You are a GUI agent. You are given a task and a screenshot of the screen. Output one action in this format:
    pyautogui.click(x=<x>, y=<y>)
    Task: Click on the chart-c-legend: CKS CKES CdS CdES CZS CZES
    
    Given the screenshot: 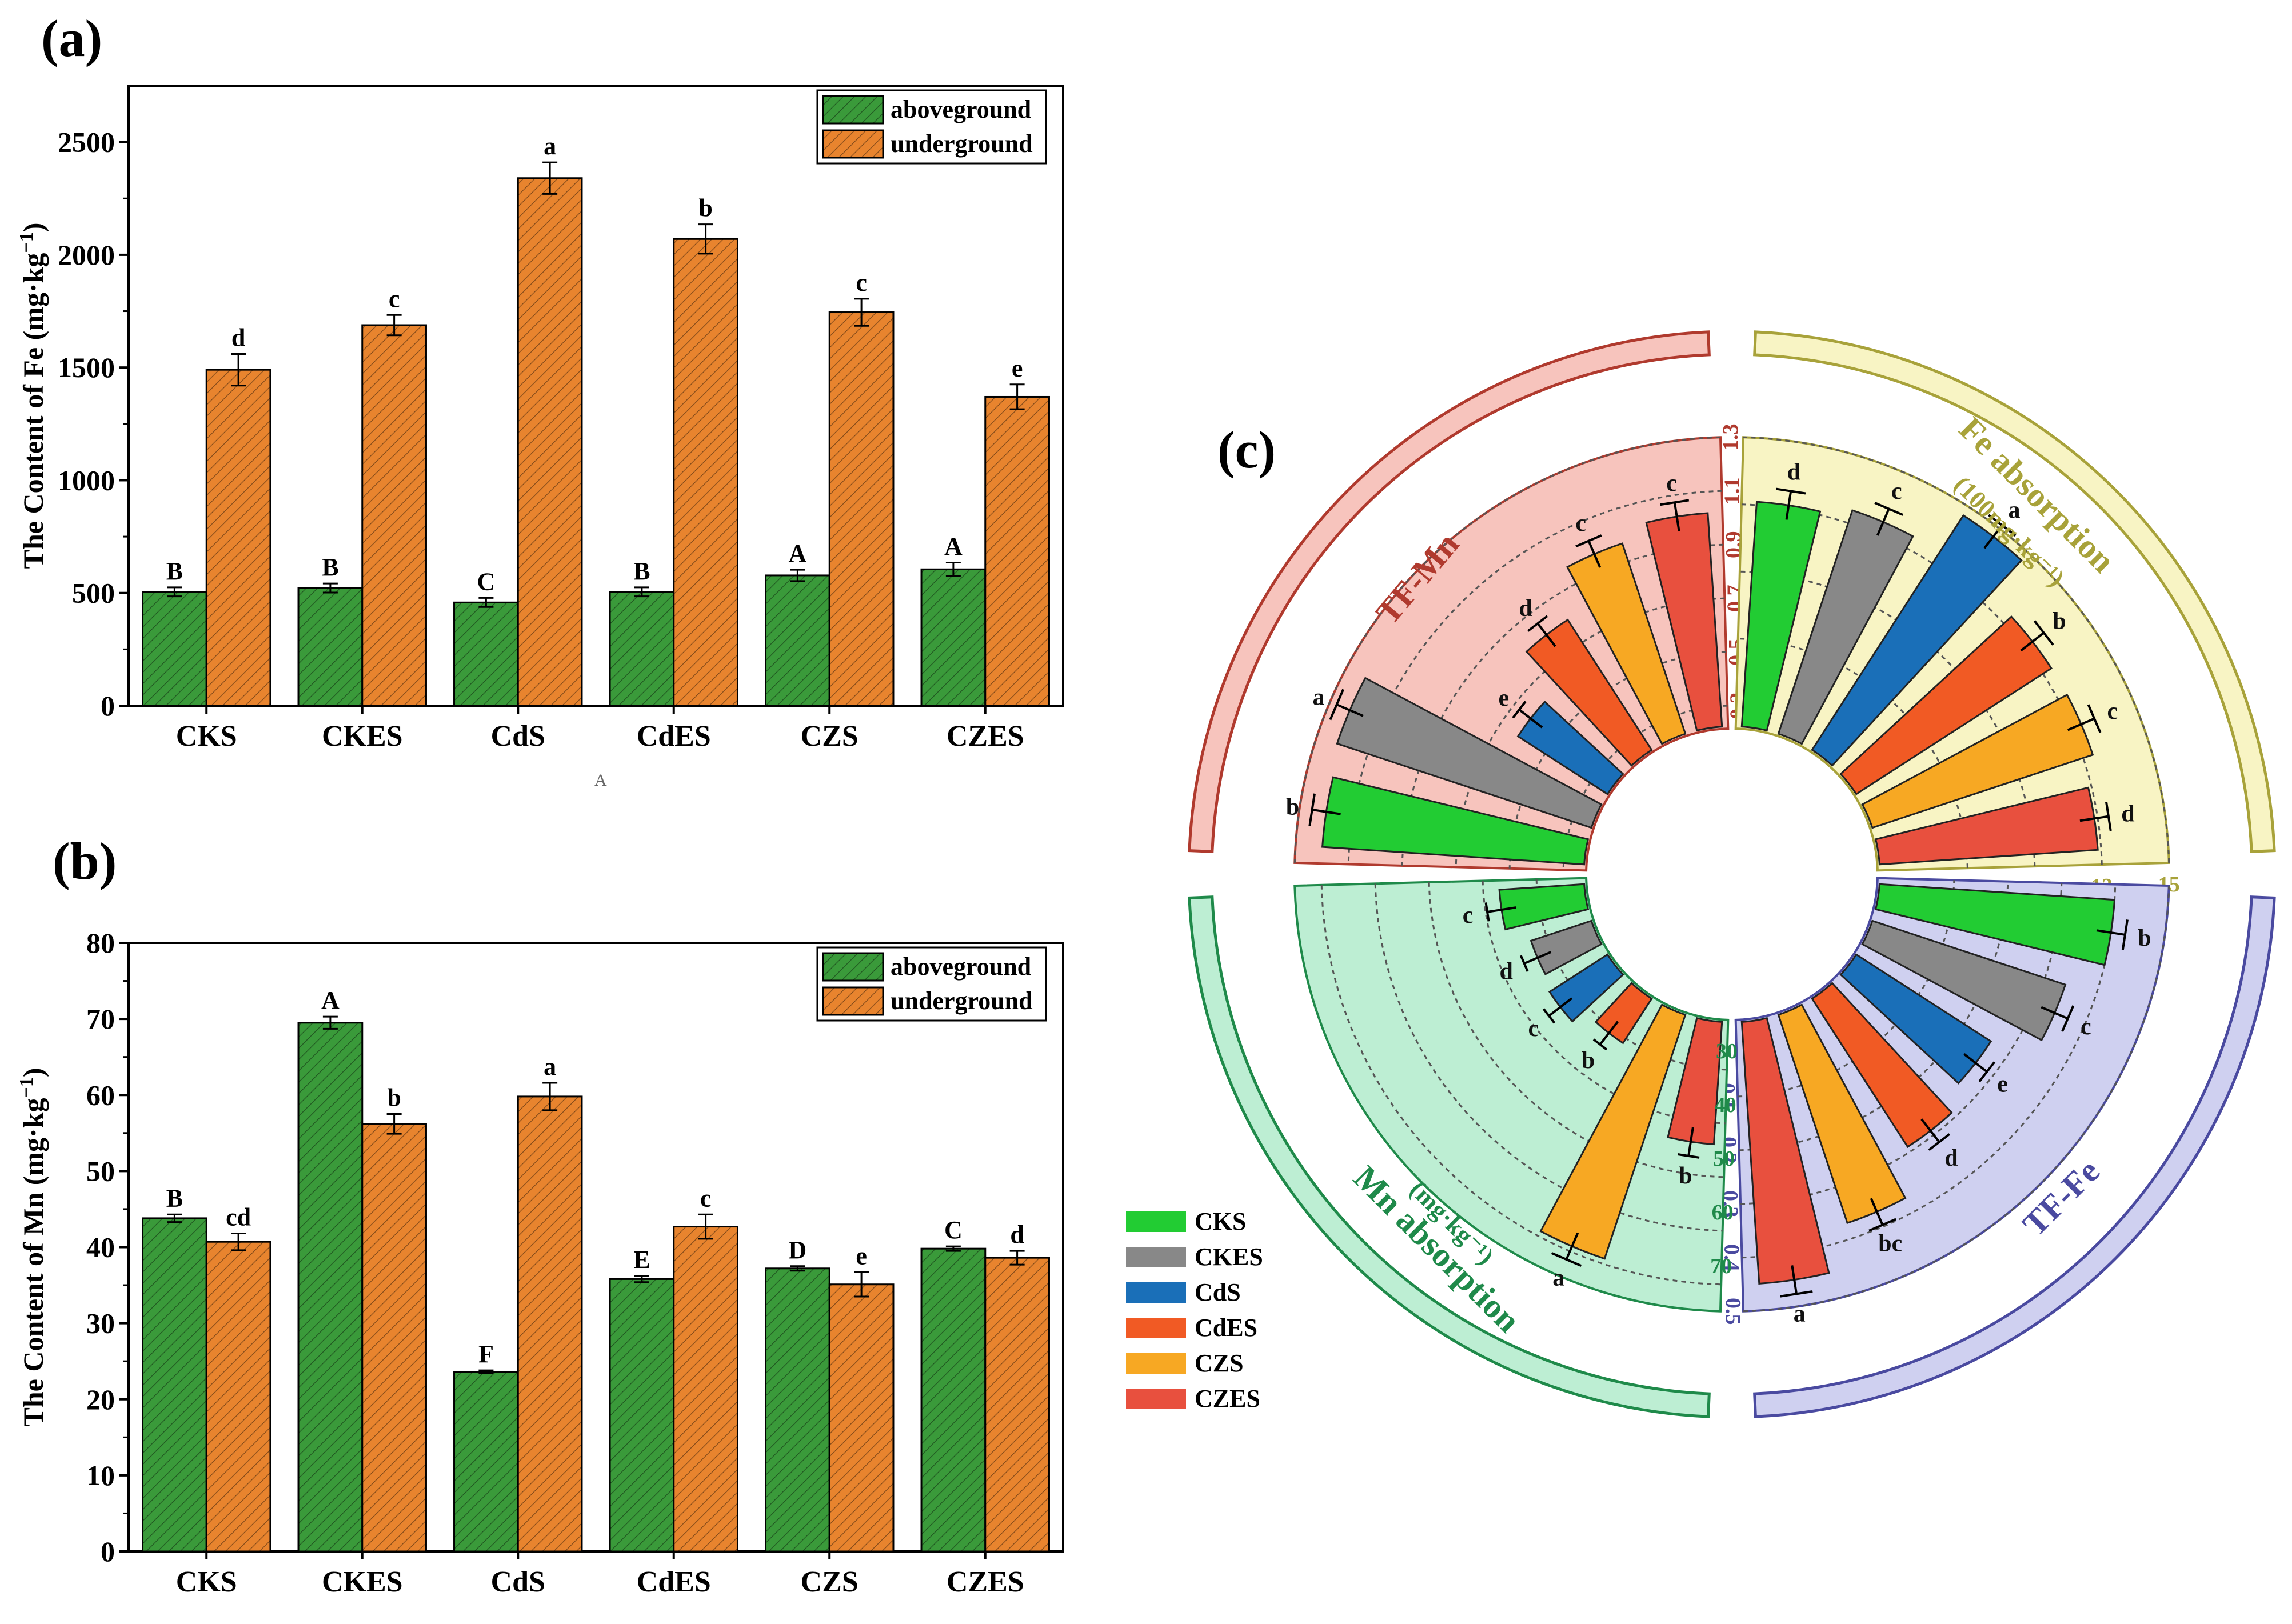 What is the action you would take?
    pyautogui.click(x=1194, y=1310)
    